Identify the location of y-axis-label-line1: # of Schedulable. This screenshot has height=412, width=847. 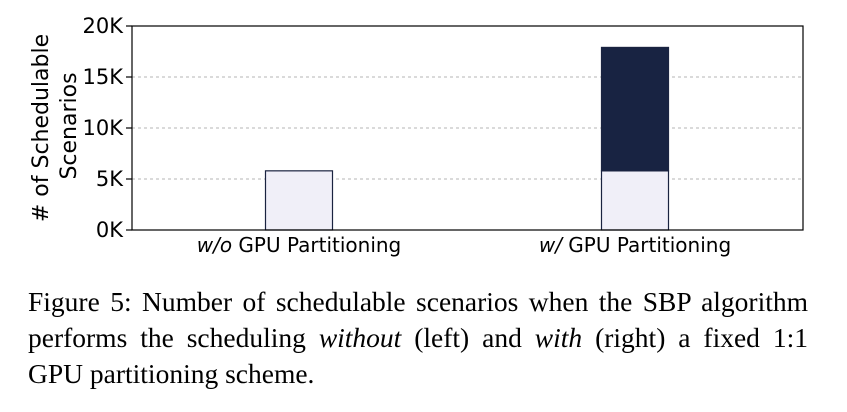
(41, 128).